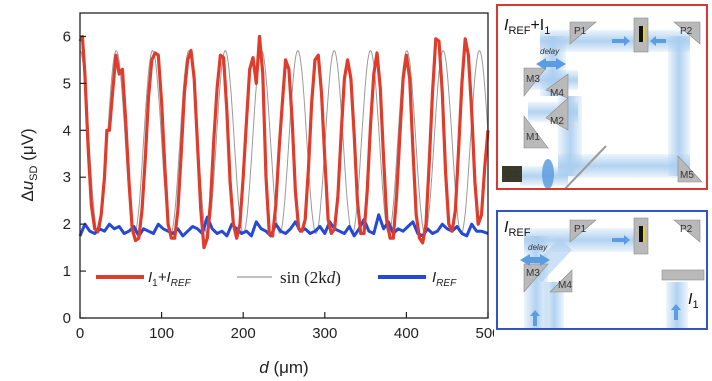 The image size is (712, 381). I want to click on label-p1: P1, so click(580, 31).